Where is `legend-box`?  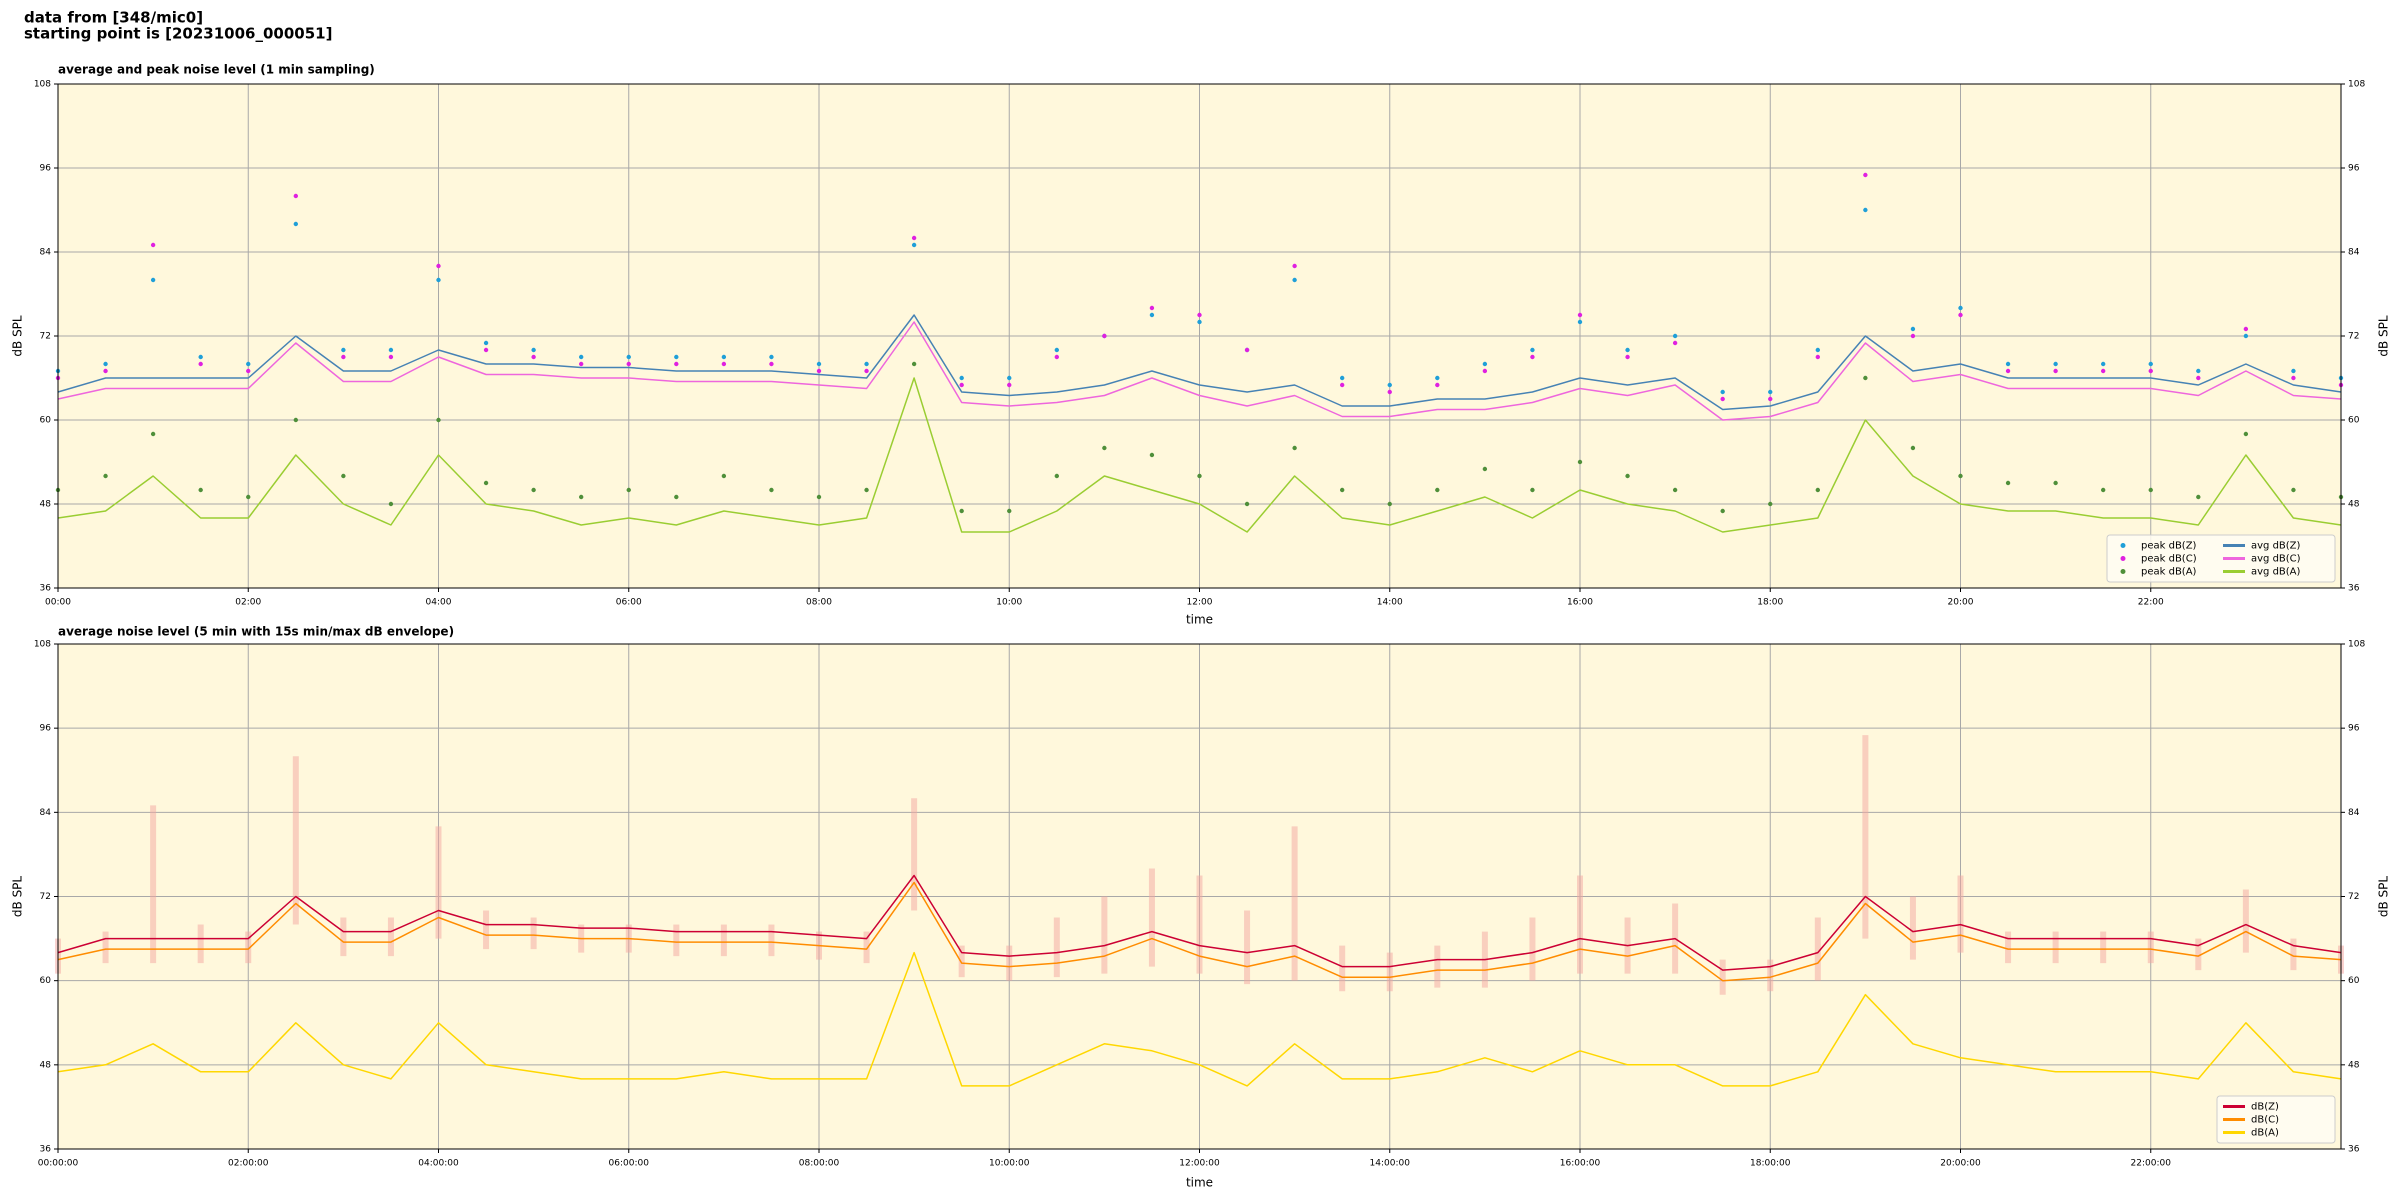 legend-box is located at coordinates (2221, 558).